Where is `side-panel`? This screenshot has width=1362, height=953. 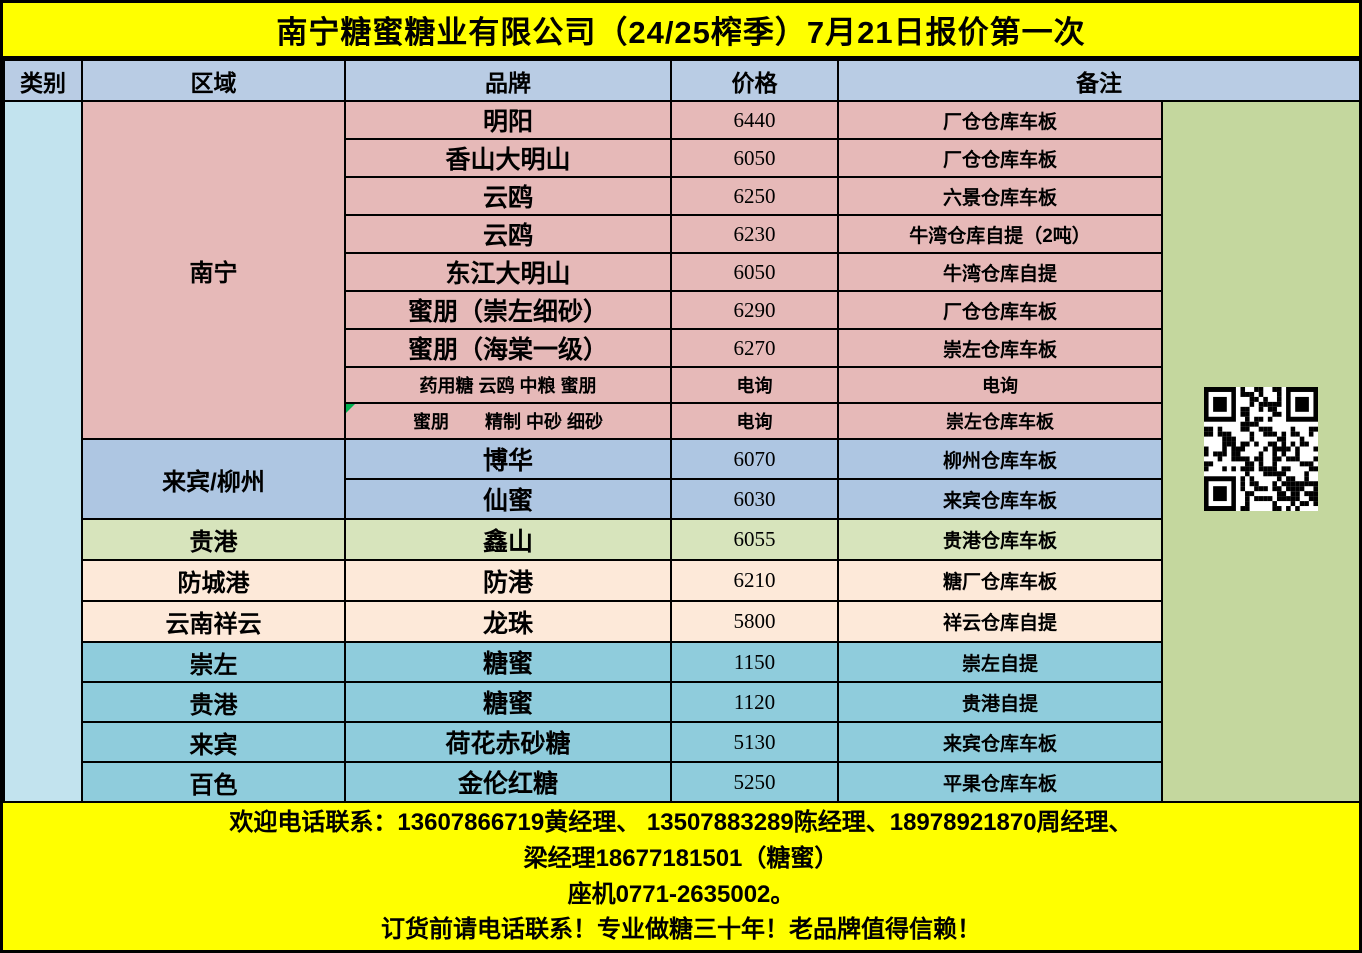 side-panel is located at coordinates (1261, 451).